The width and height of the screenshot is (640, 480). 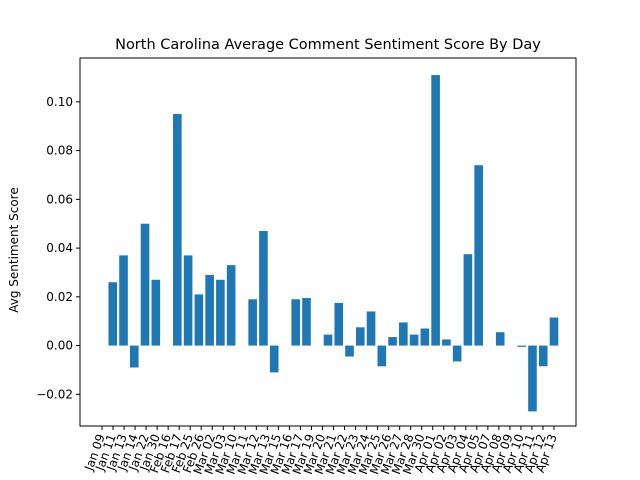 I want to click on y-tick-label: 0.04, so click(x=59, y=248).